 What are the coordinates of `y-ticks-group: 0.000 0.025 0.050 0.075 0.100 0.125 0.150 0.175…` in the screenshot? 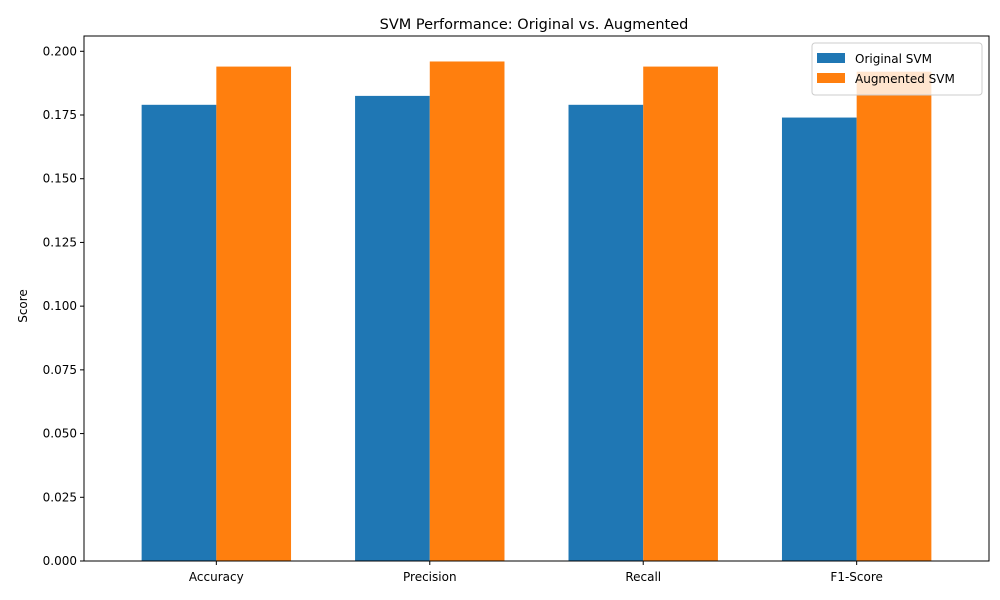 It's located at (63, 306).